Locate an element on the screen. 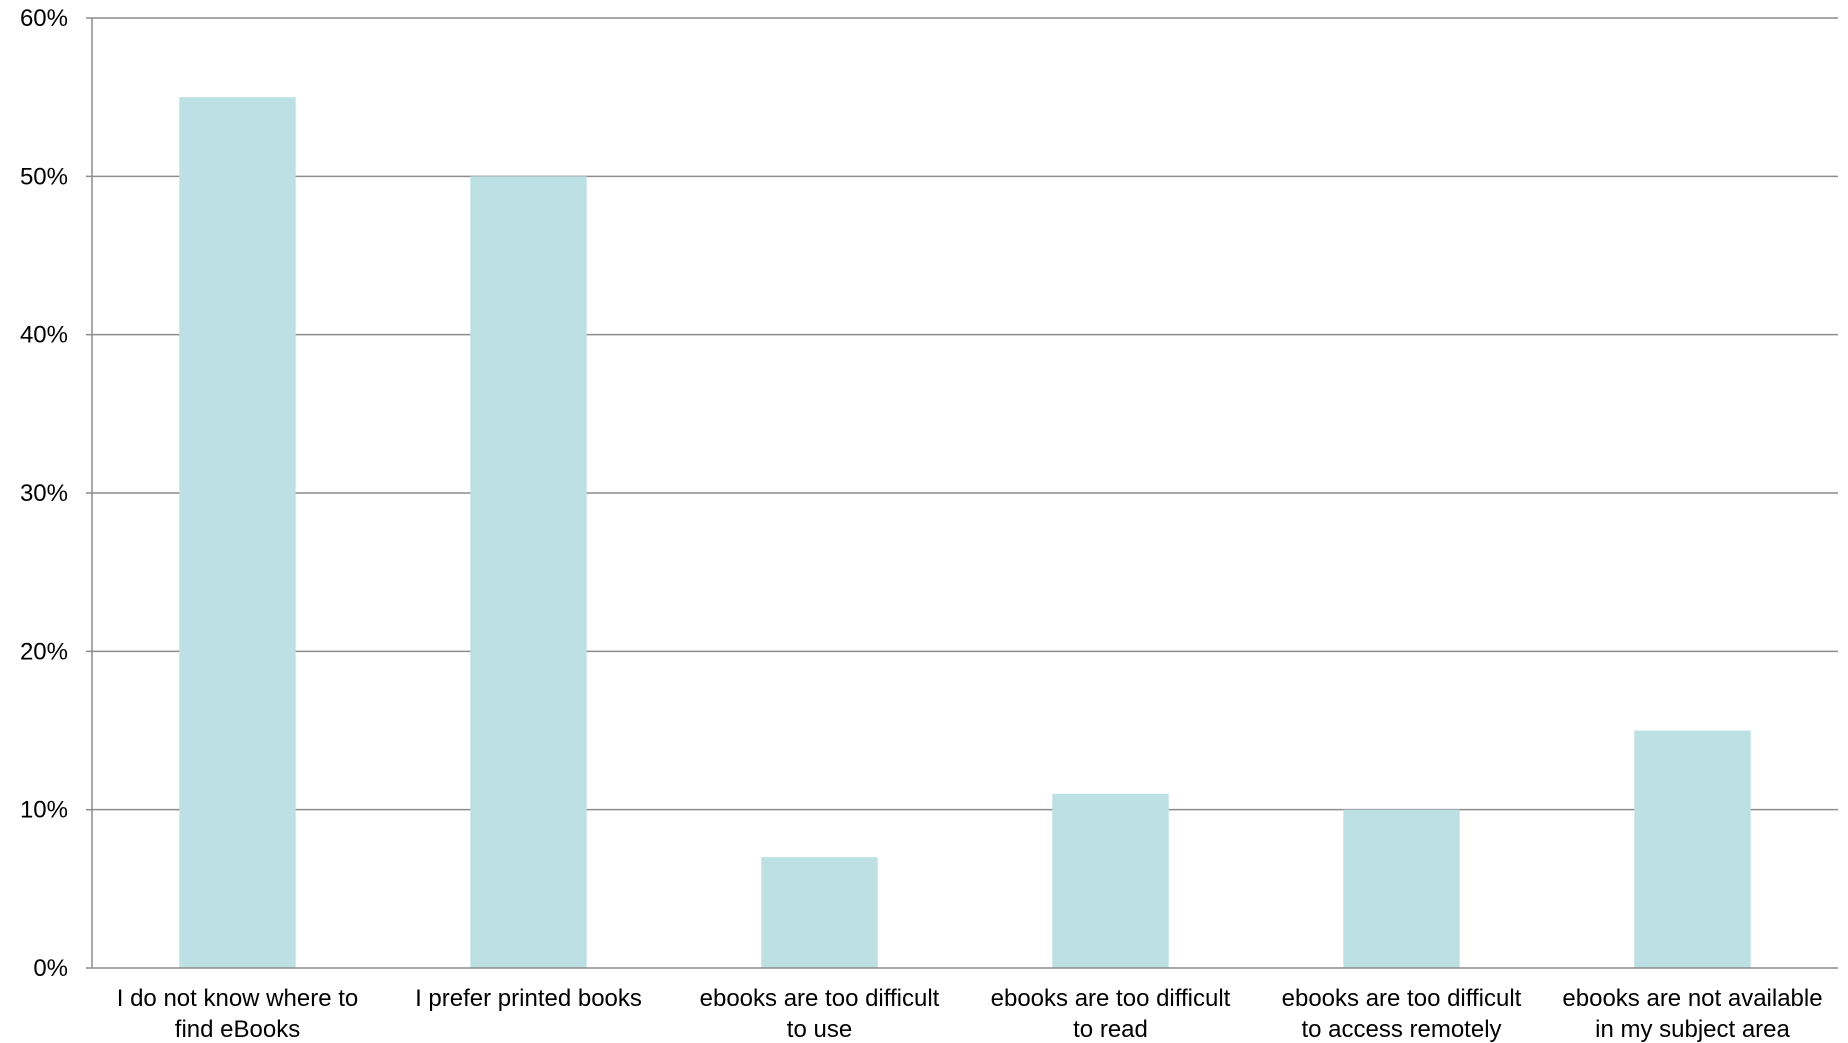 This screenshot has width=1848, height=1043. y-tick-label: 60% is located at coordinates (44, 18).